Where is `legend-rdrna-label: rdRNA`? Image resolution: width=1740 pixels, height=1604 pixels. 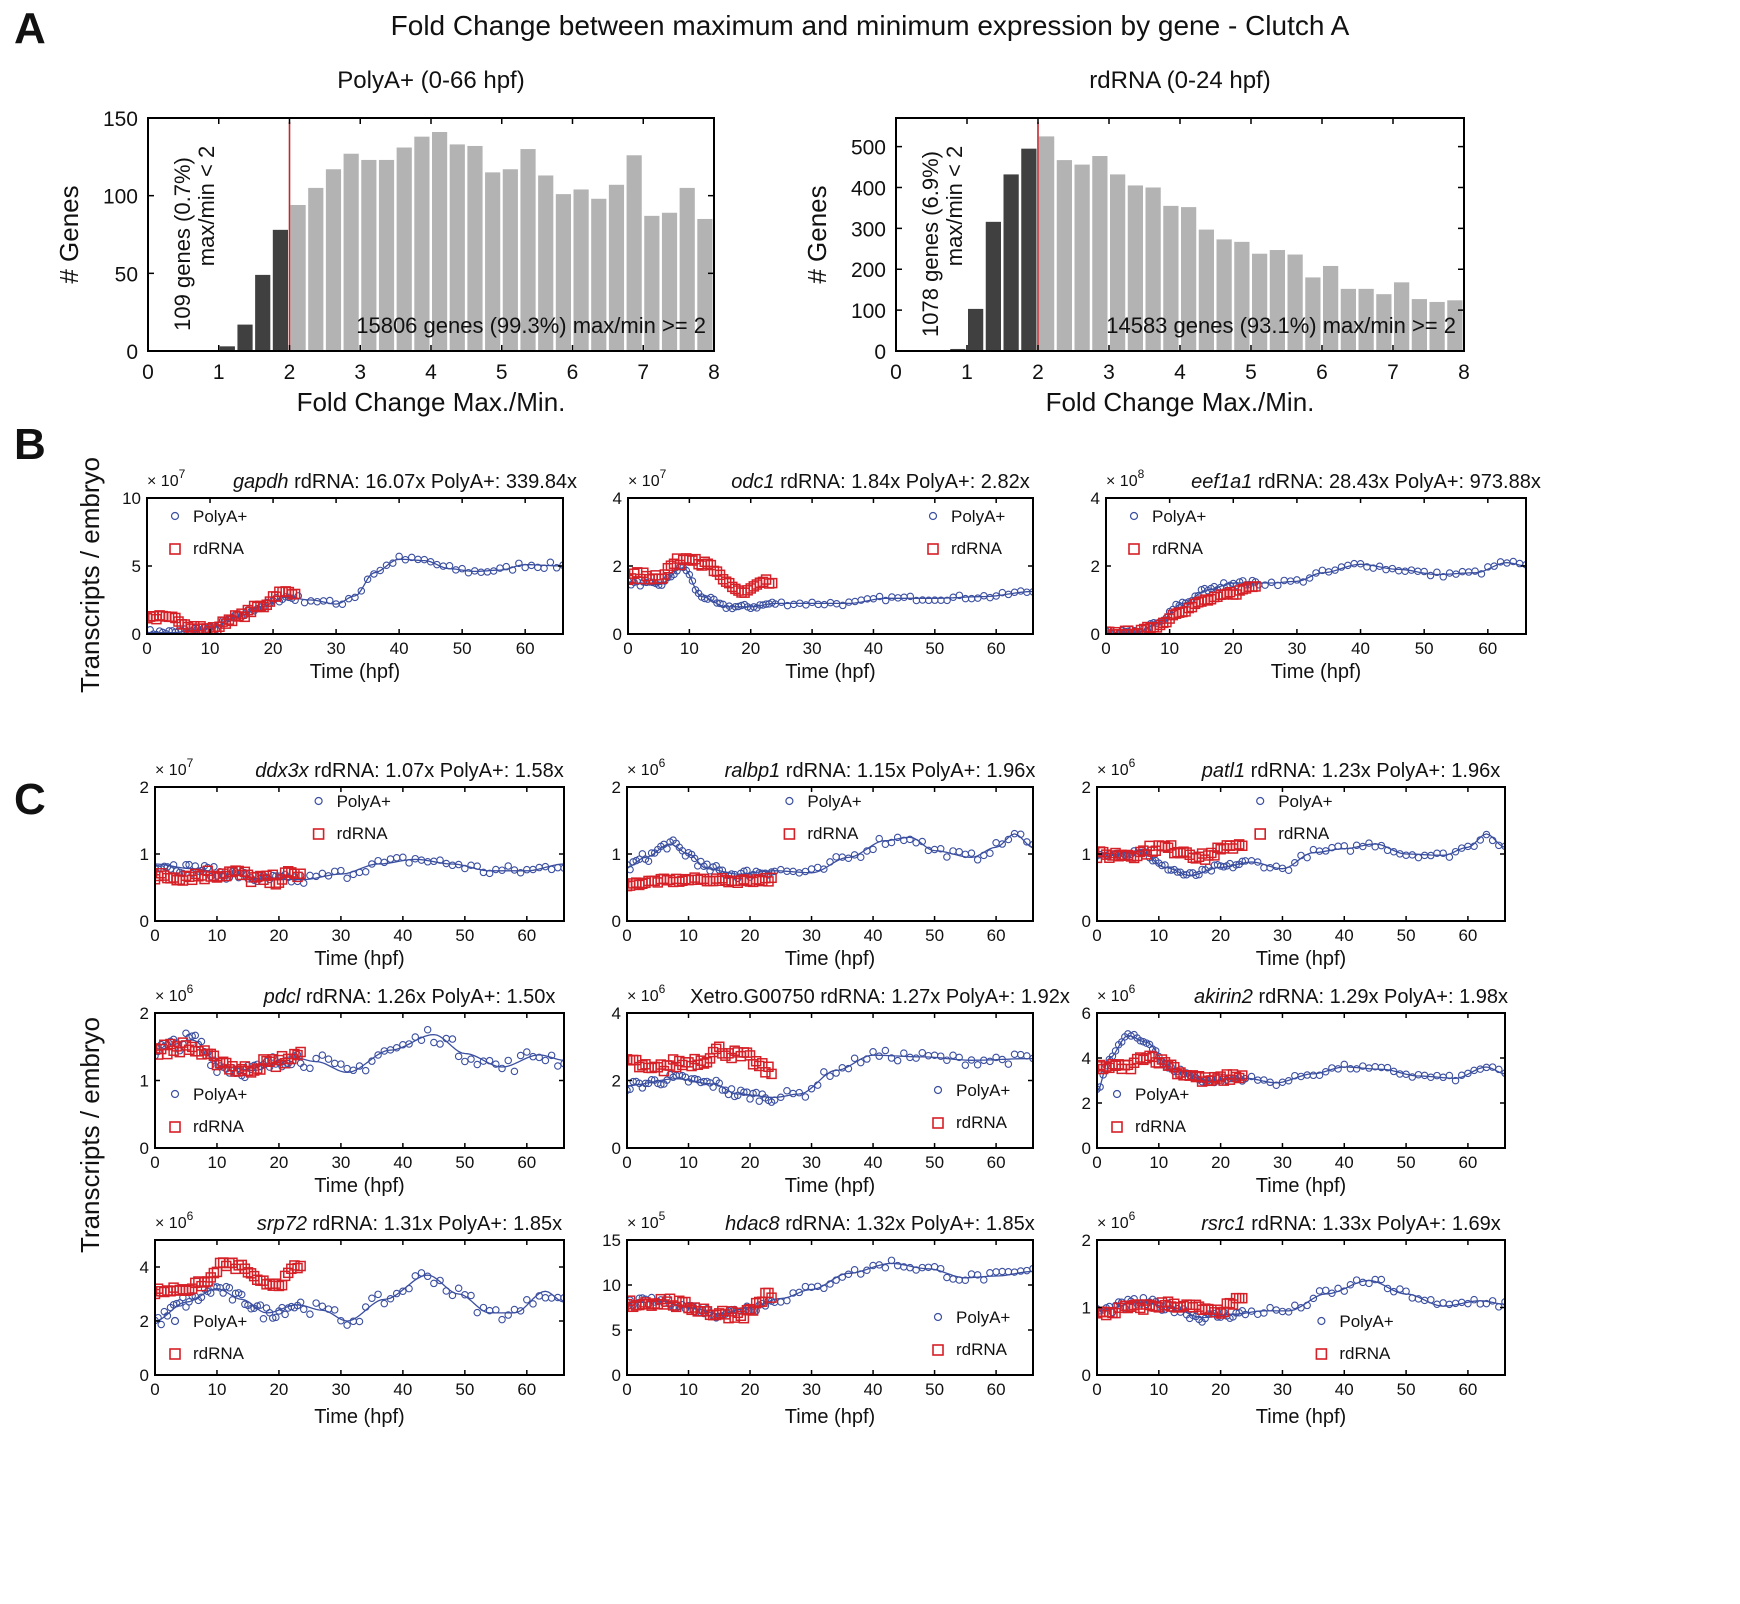
legend-rdrna-label: rdRNA is located at coordinates (1304, 833).